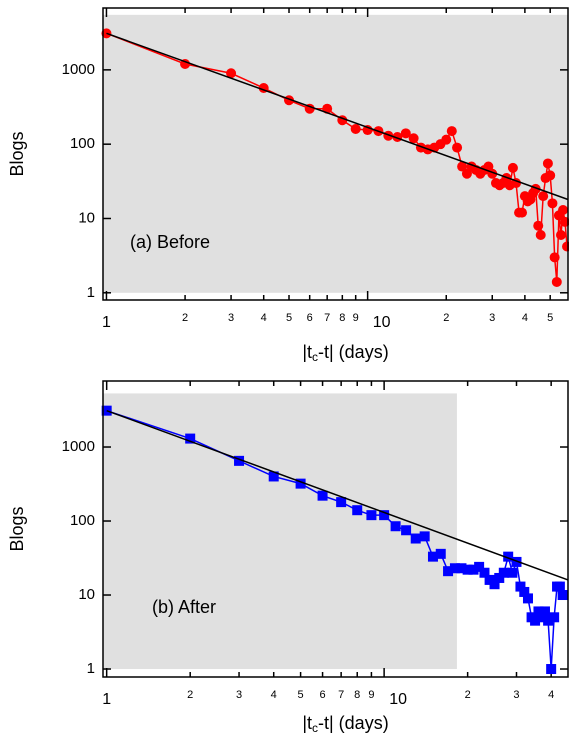 The height and width of the screenshot is (741, 569). What do you see at coordinates (184, 607) in the screenshot?
I see `annotation: (b) After` at bounding box center [184, 607].